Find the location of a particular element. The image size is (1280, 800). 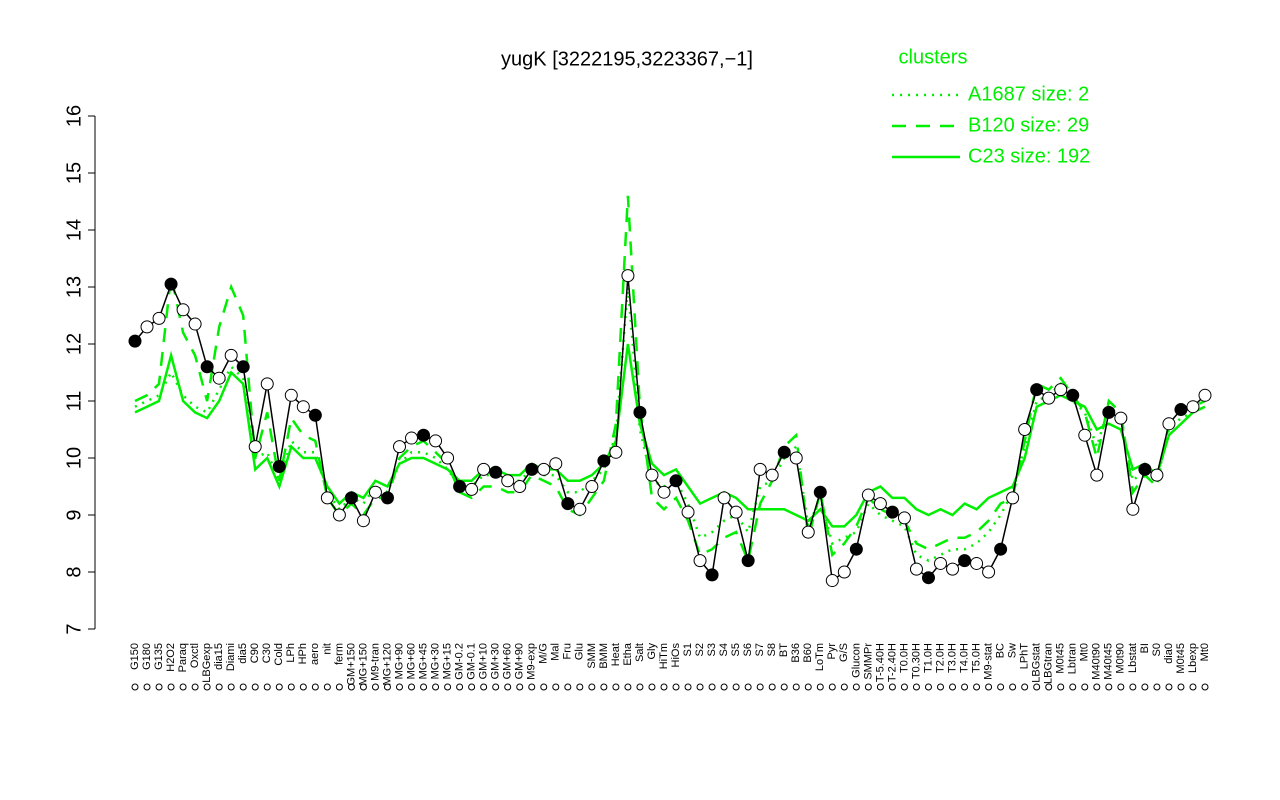

x-tick-label: M0t90 is located at coordinates (1121, 658).